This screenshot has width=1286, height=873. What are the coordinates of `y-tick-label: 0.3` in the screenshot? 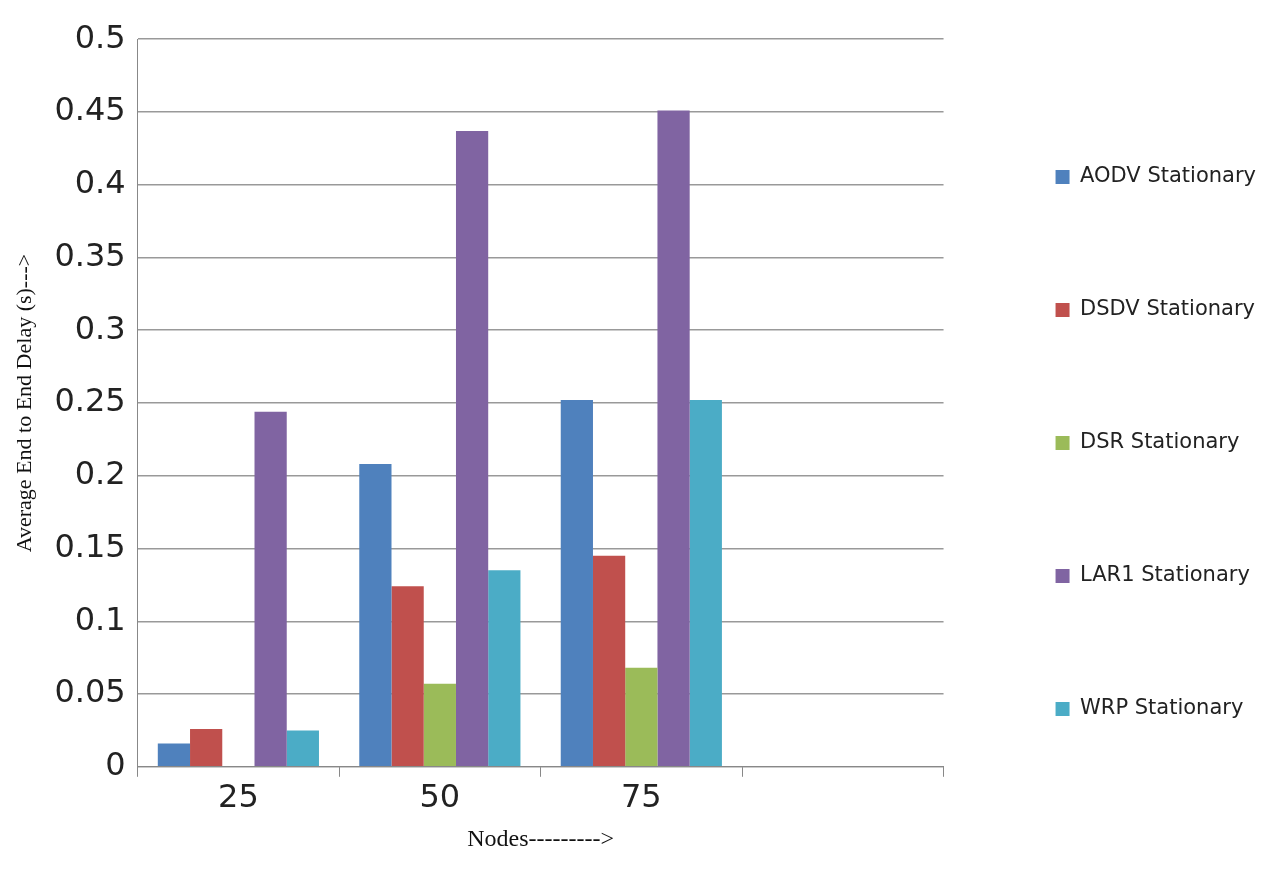 It's located at (100, 327).